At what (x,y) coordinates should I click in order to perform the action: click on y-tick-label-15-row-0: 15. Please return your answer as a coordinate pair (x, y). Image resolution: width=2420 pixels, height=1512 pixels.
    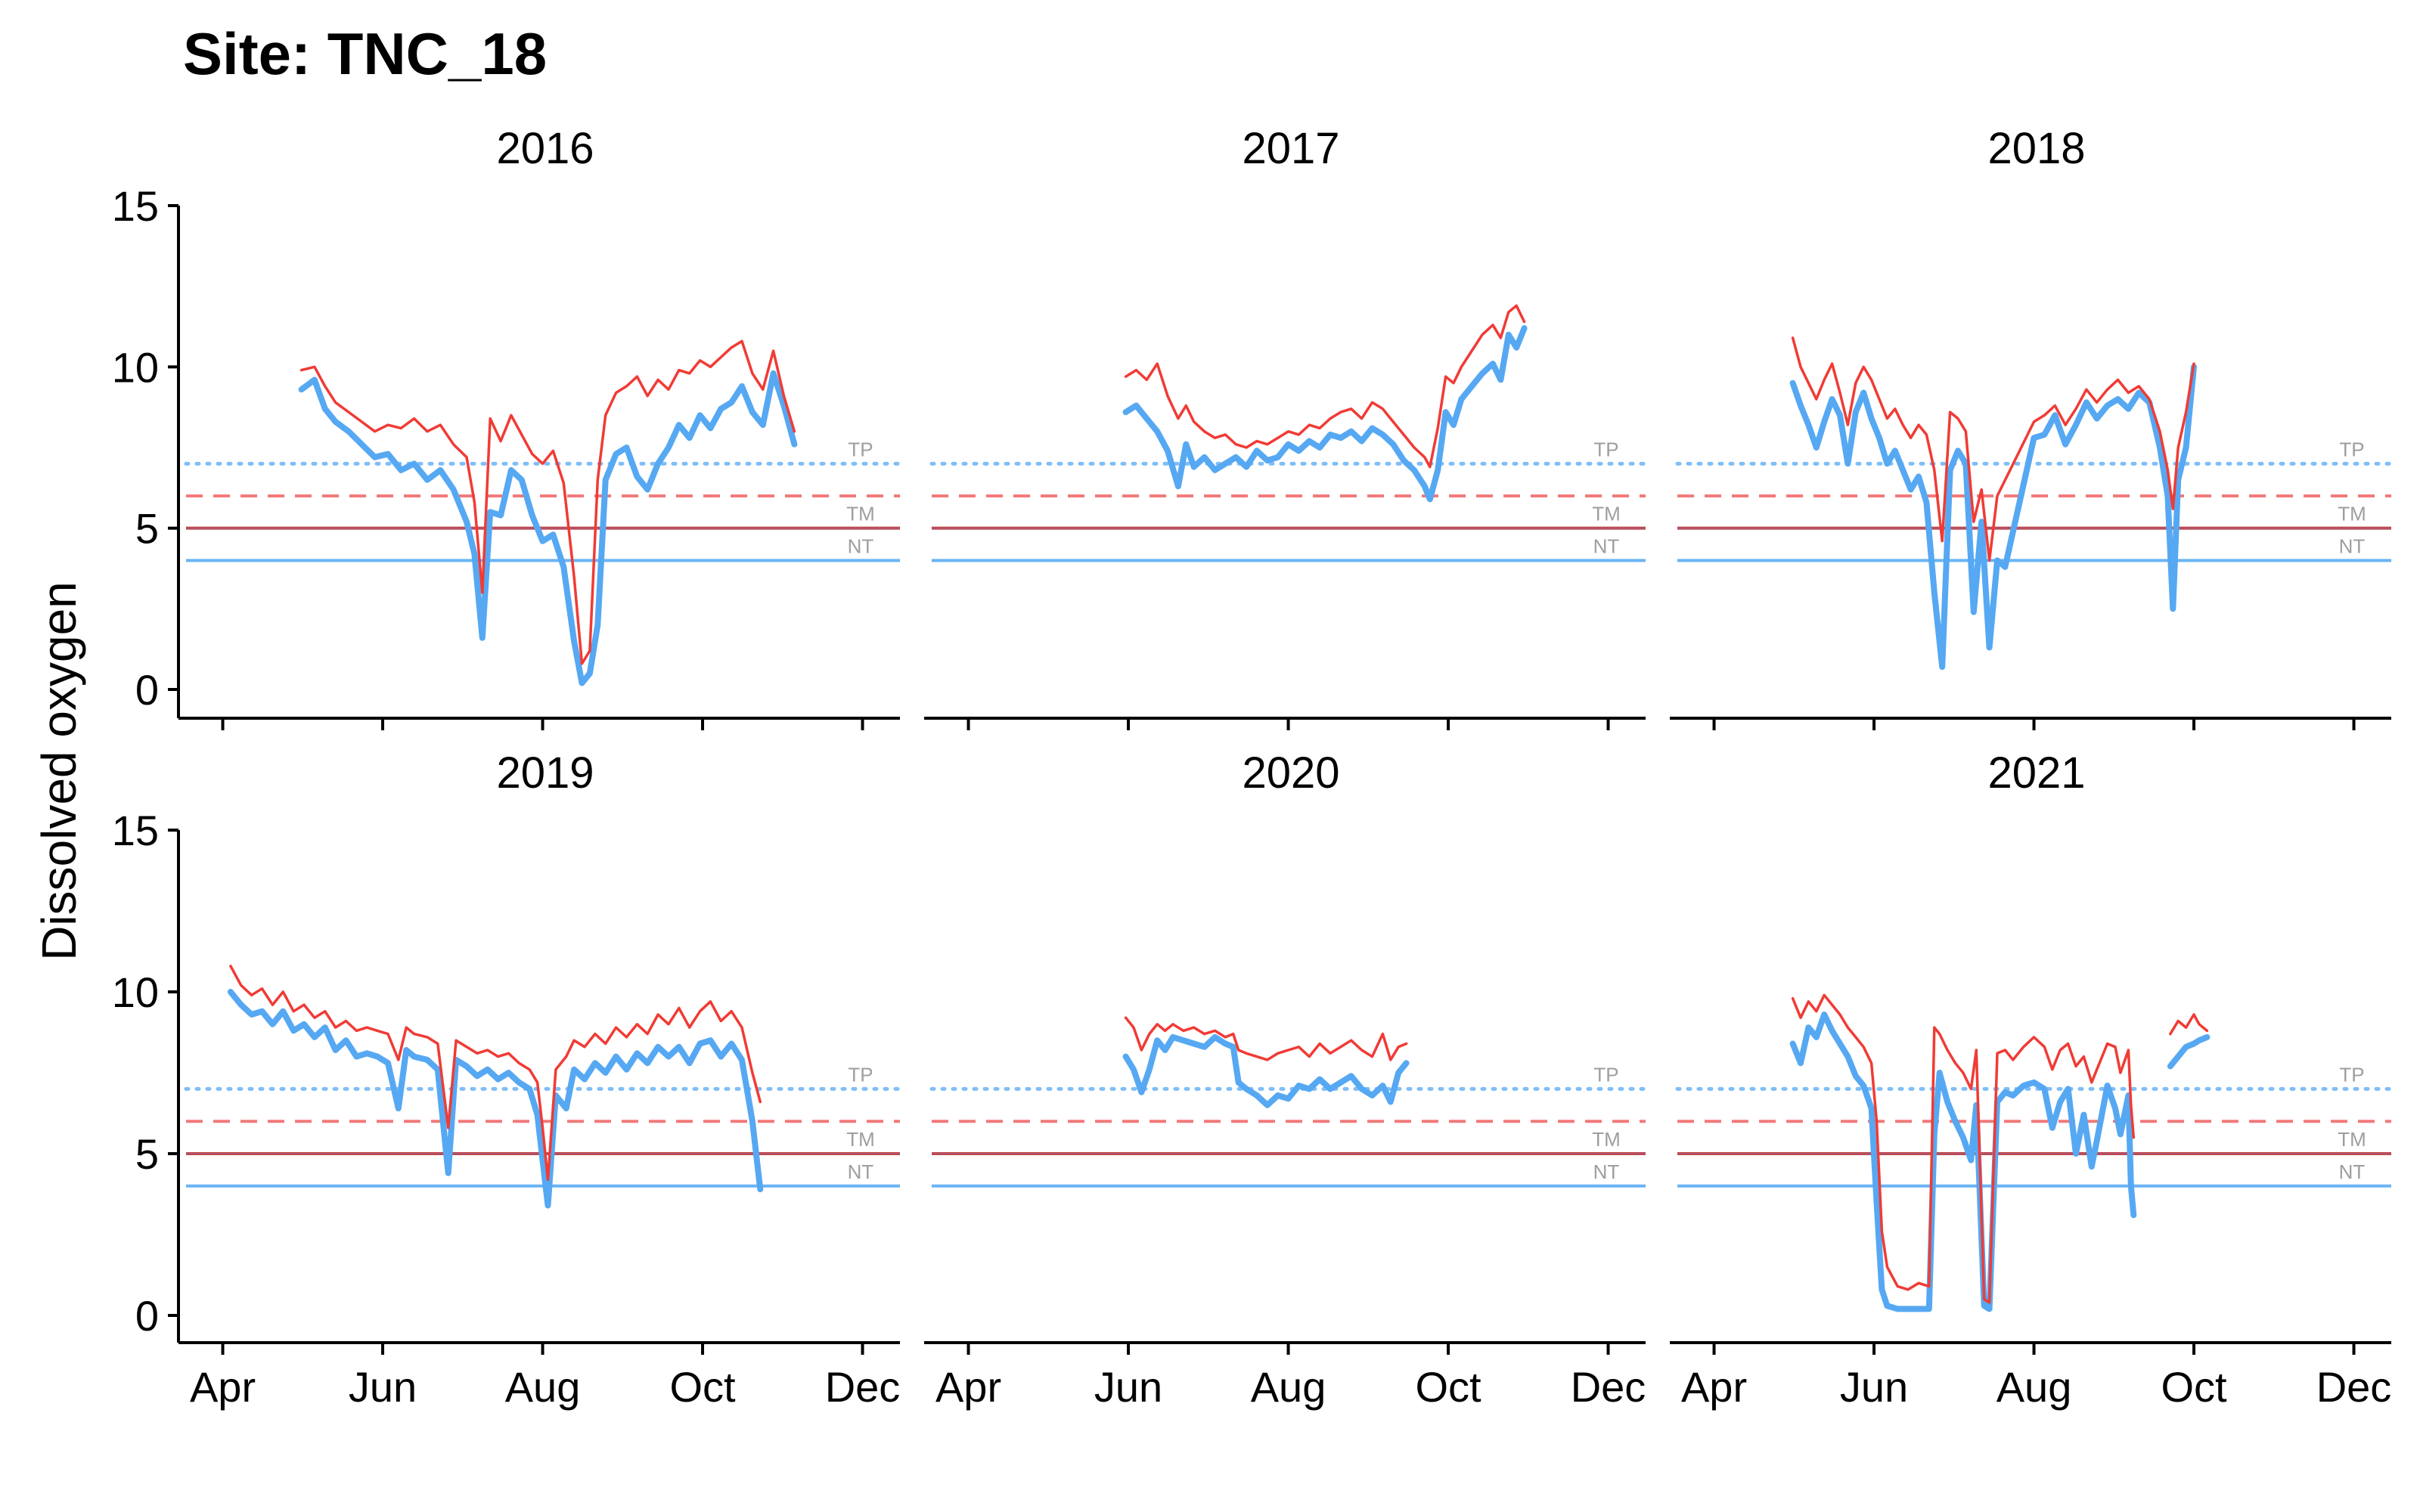
    Looking at the image, I should click on (135, 206).